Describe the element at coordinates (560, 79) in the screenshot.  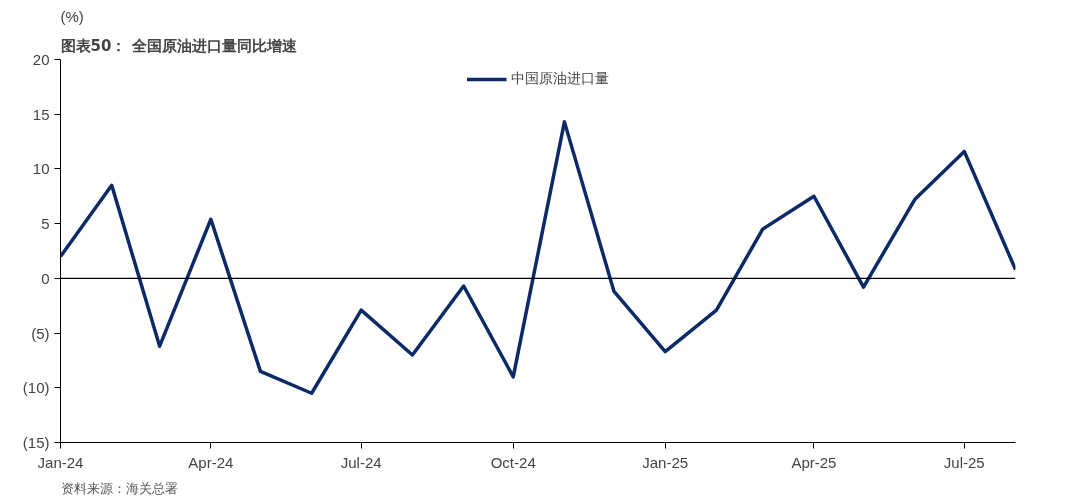
I see `legend-label: 中国原油进口量` at that location.